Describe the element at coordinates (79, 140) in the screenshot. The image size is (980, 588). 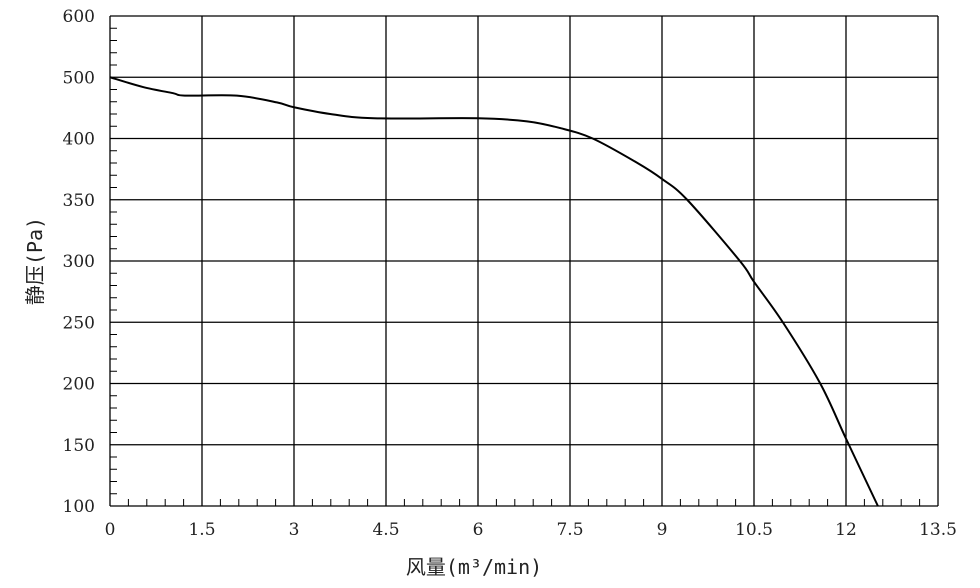
I see `y-tick-label: 400` at that location.